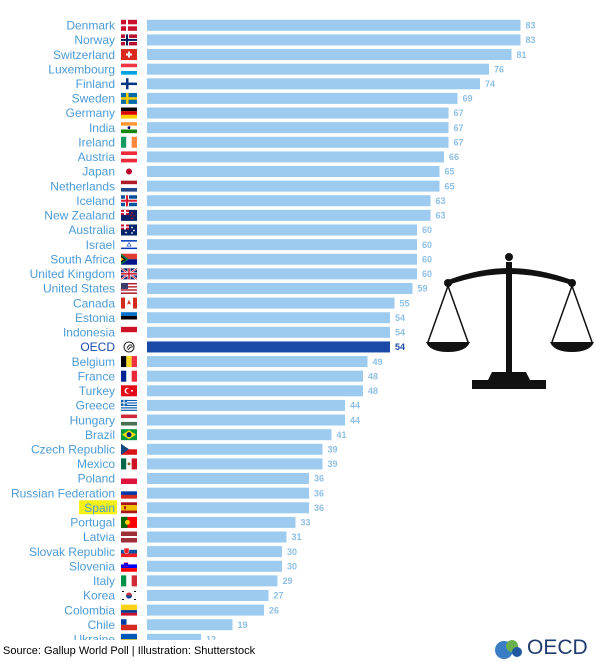 This screenshot has height=662, width=595. I want to click on bar-hungary, so click(246, 420).